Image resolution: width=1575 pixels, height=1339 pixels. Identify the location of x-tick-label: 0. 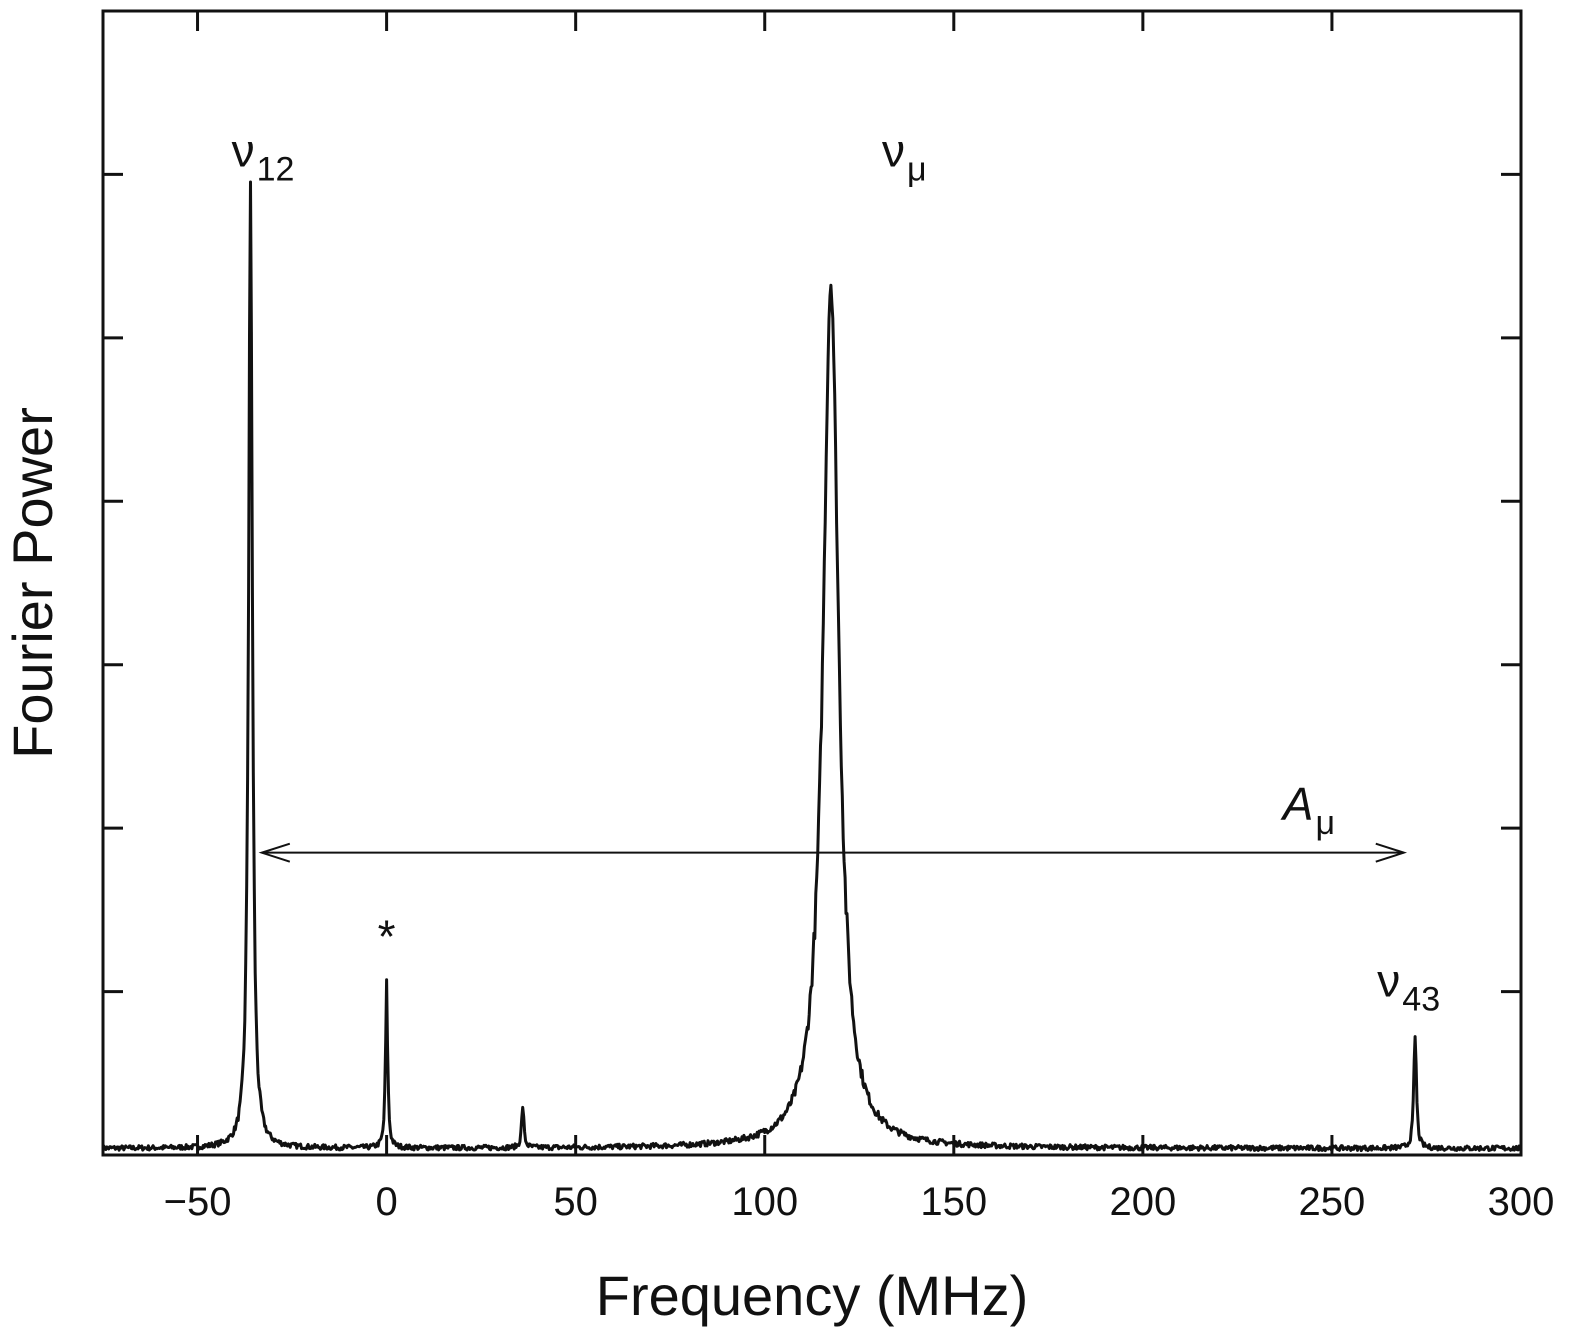
(386, 1202).